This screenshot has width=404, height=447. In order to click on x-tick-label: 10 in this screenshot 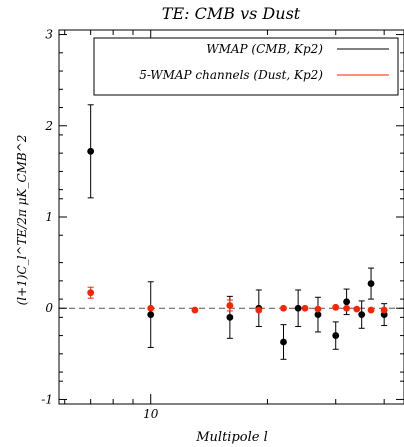, I will do `click(151, 414)`.